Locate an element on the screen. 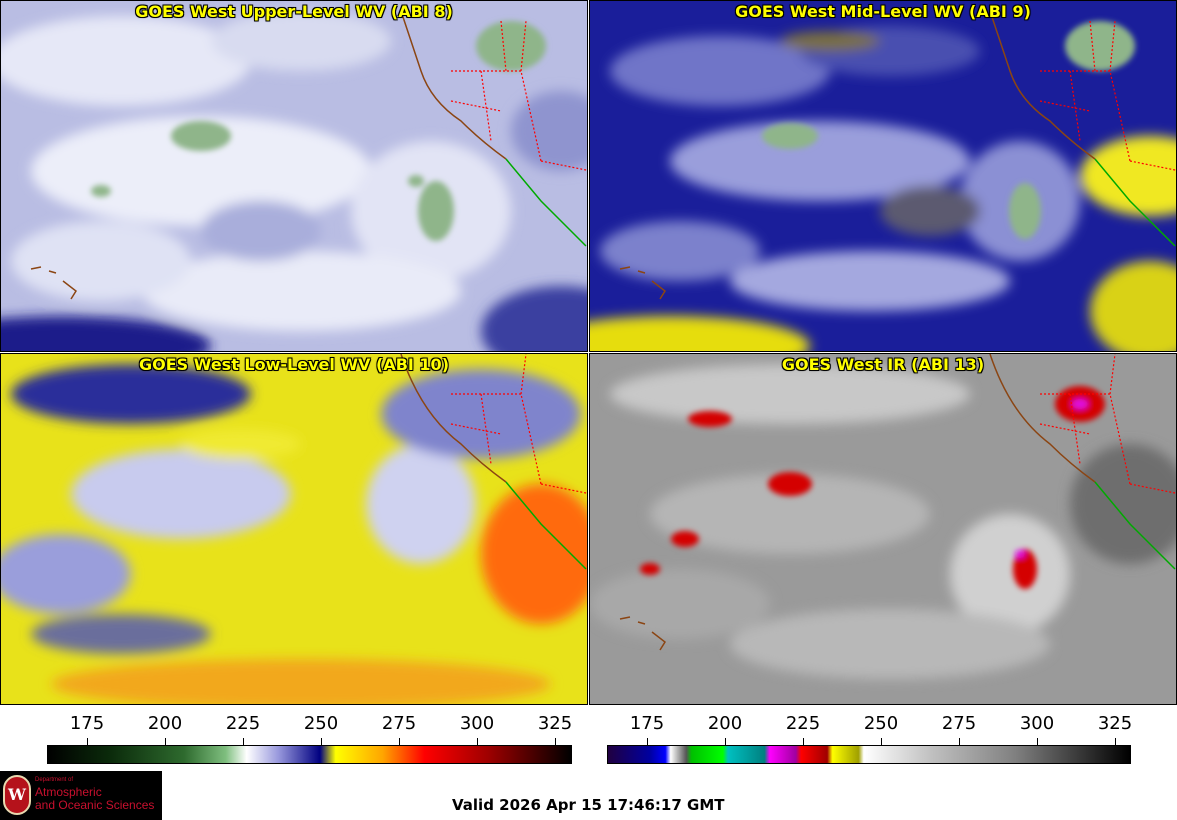 The width and height of the screenshot is (1177, 820). wv-tick-label: 275 is located at coordinates (399, 723).